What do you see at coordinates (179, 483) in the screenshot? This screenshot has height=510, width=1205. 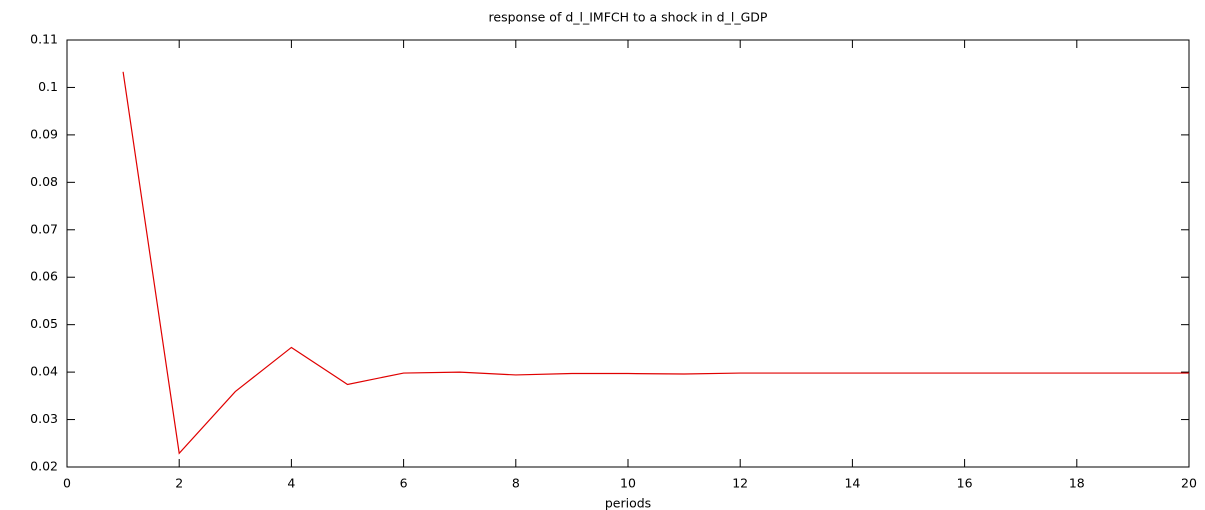 I see `x-tick-label: 2` at bounding box center [179, 483].